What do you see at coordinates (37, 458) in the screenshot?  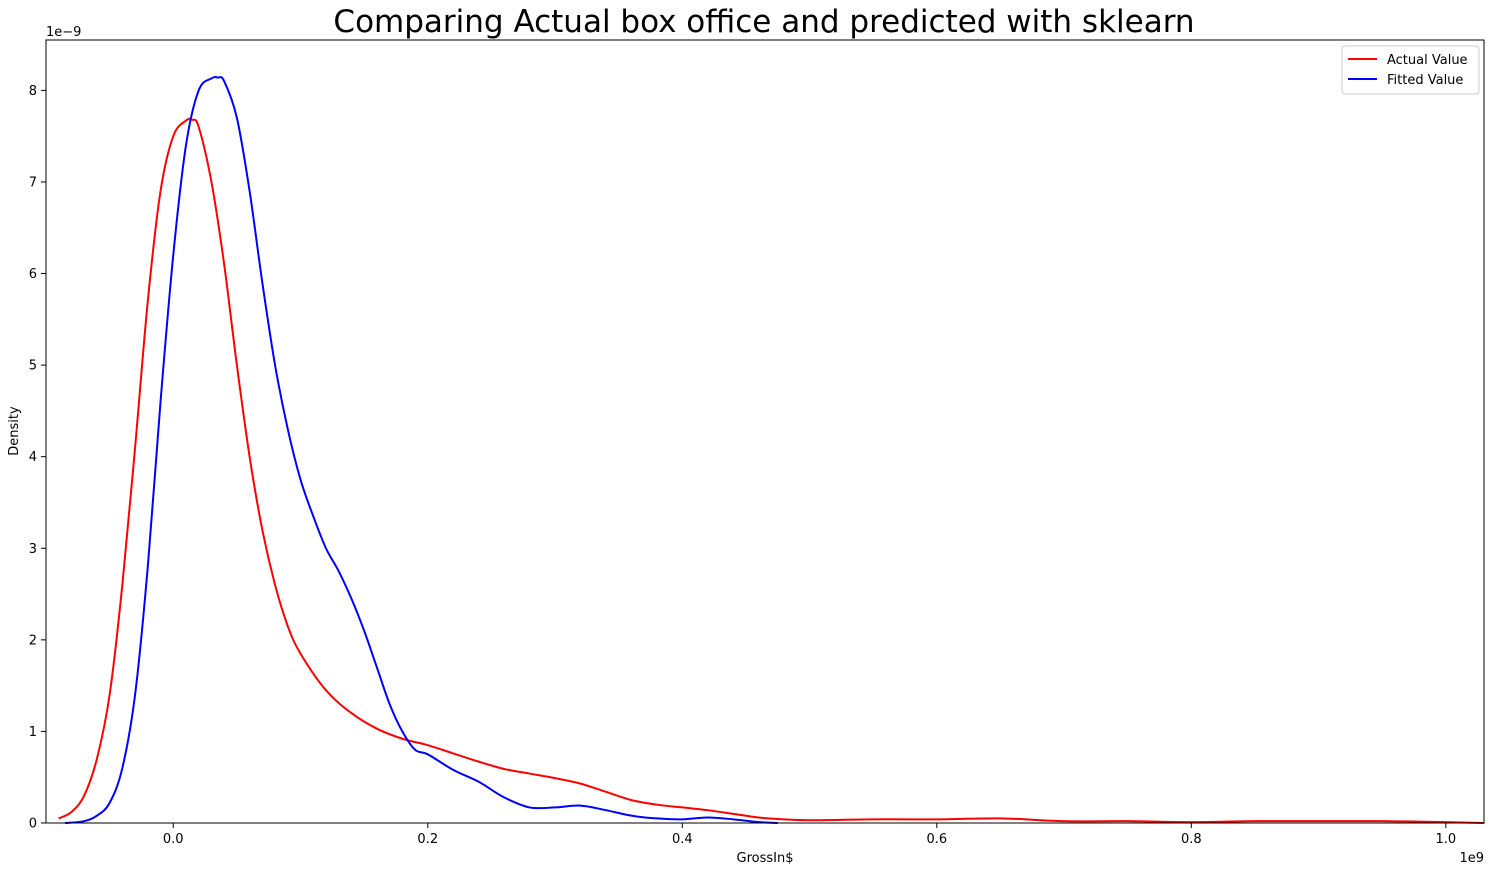 I see `y-axis-ticks: 0 1 2 3 4 5 6 7 8` at bounding box center [37, 458].